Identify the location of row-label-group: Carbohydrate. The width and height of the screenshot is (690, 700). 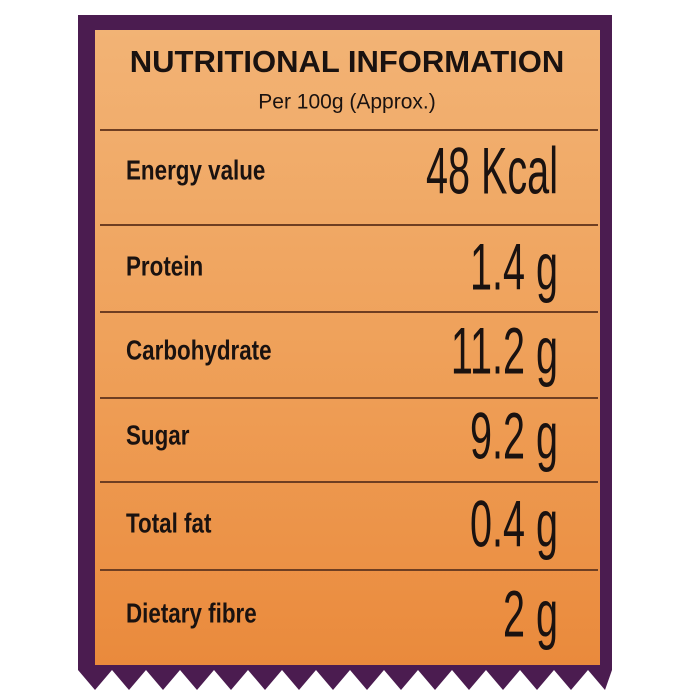
(199, 350).